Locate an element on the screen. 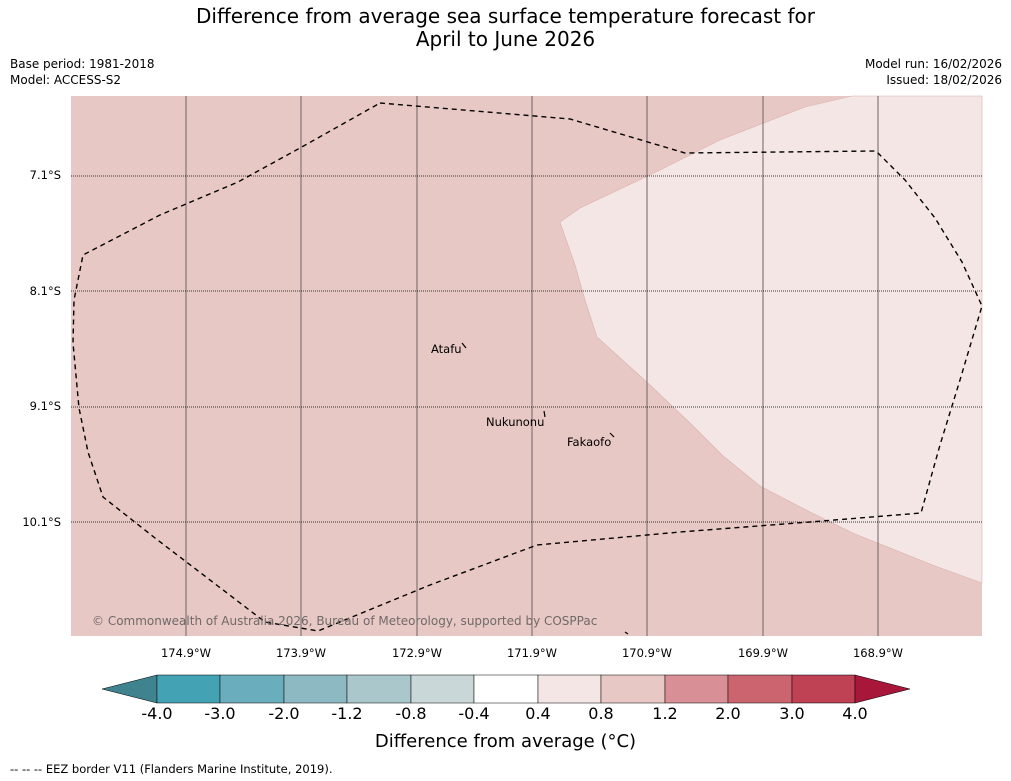 The height and width of the screenshot is (781, 1011). colorbar-tick-label: -1.2 is located at coordinates (347, 713).